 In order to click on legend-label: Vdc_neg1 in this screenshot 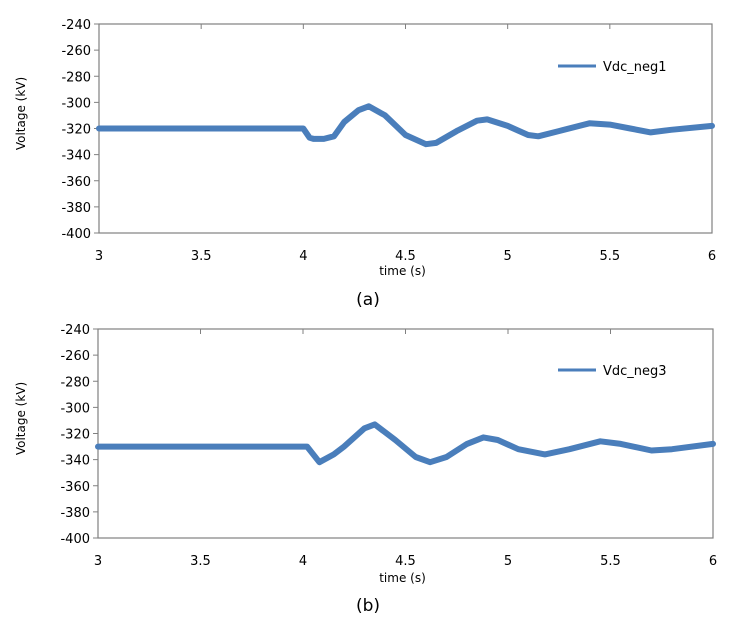, I will do `click(635, 67)`.